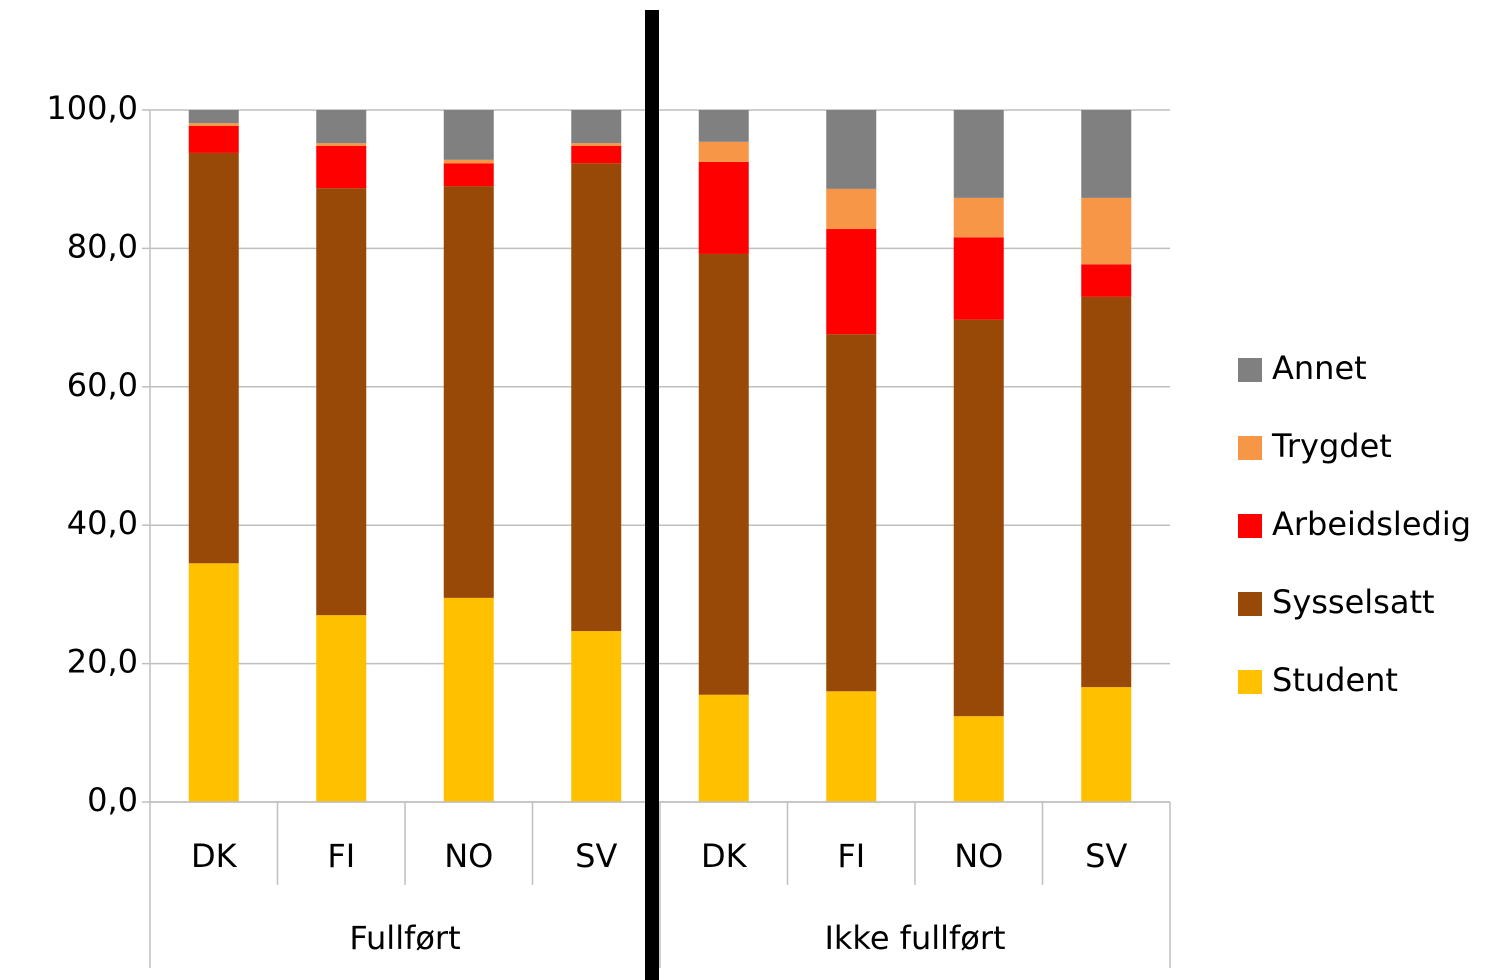 The width and height of the screenshot is (1495, 980). Describe the element at coordinates (102, 523) in the screenshot. I see `y-tick-label: 40,0` at that location.